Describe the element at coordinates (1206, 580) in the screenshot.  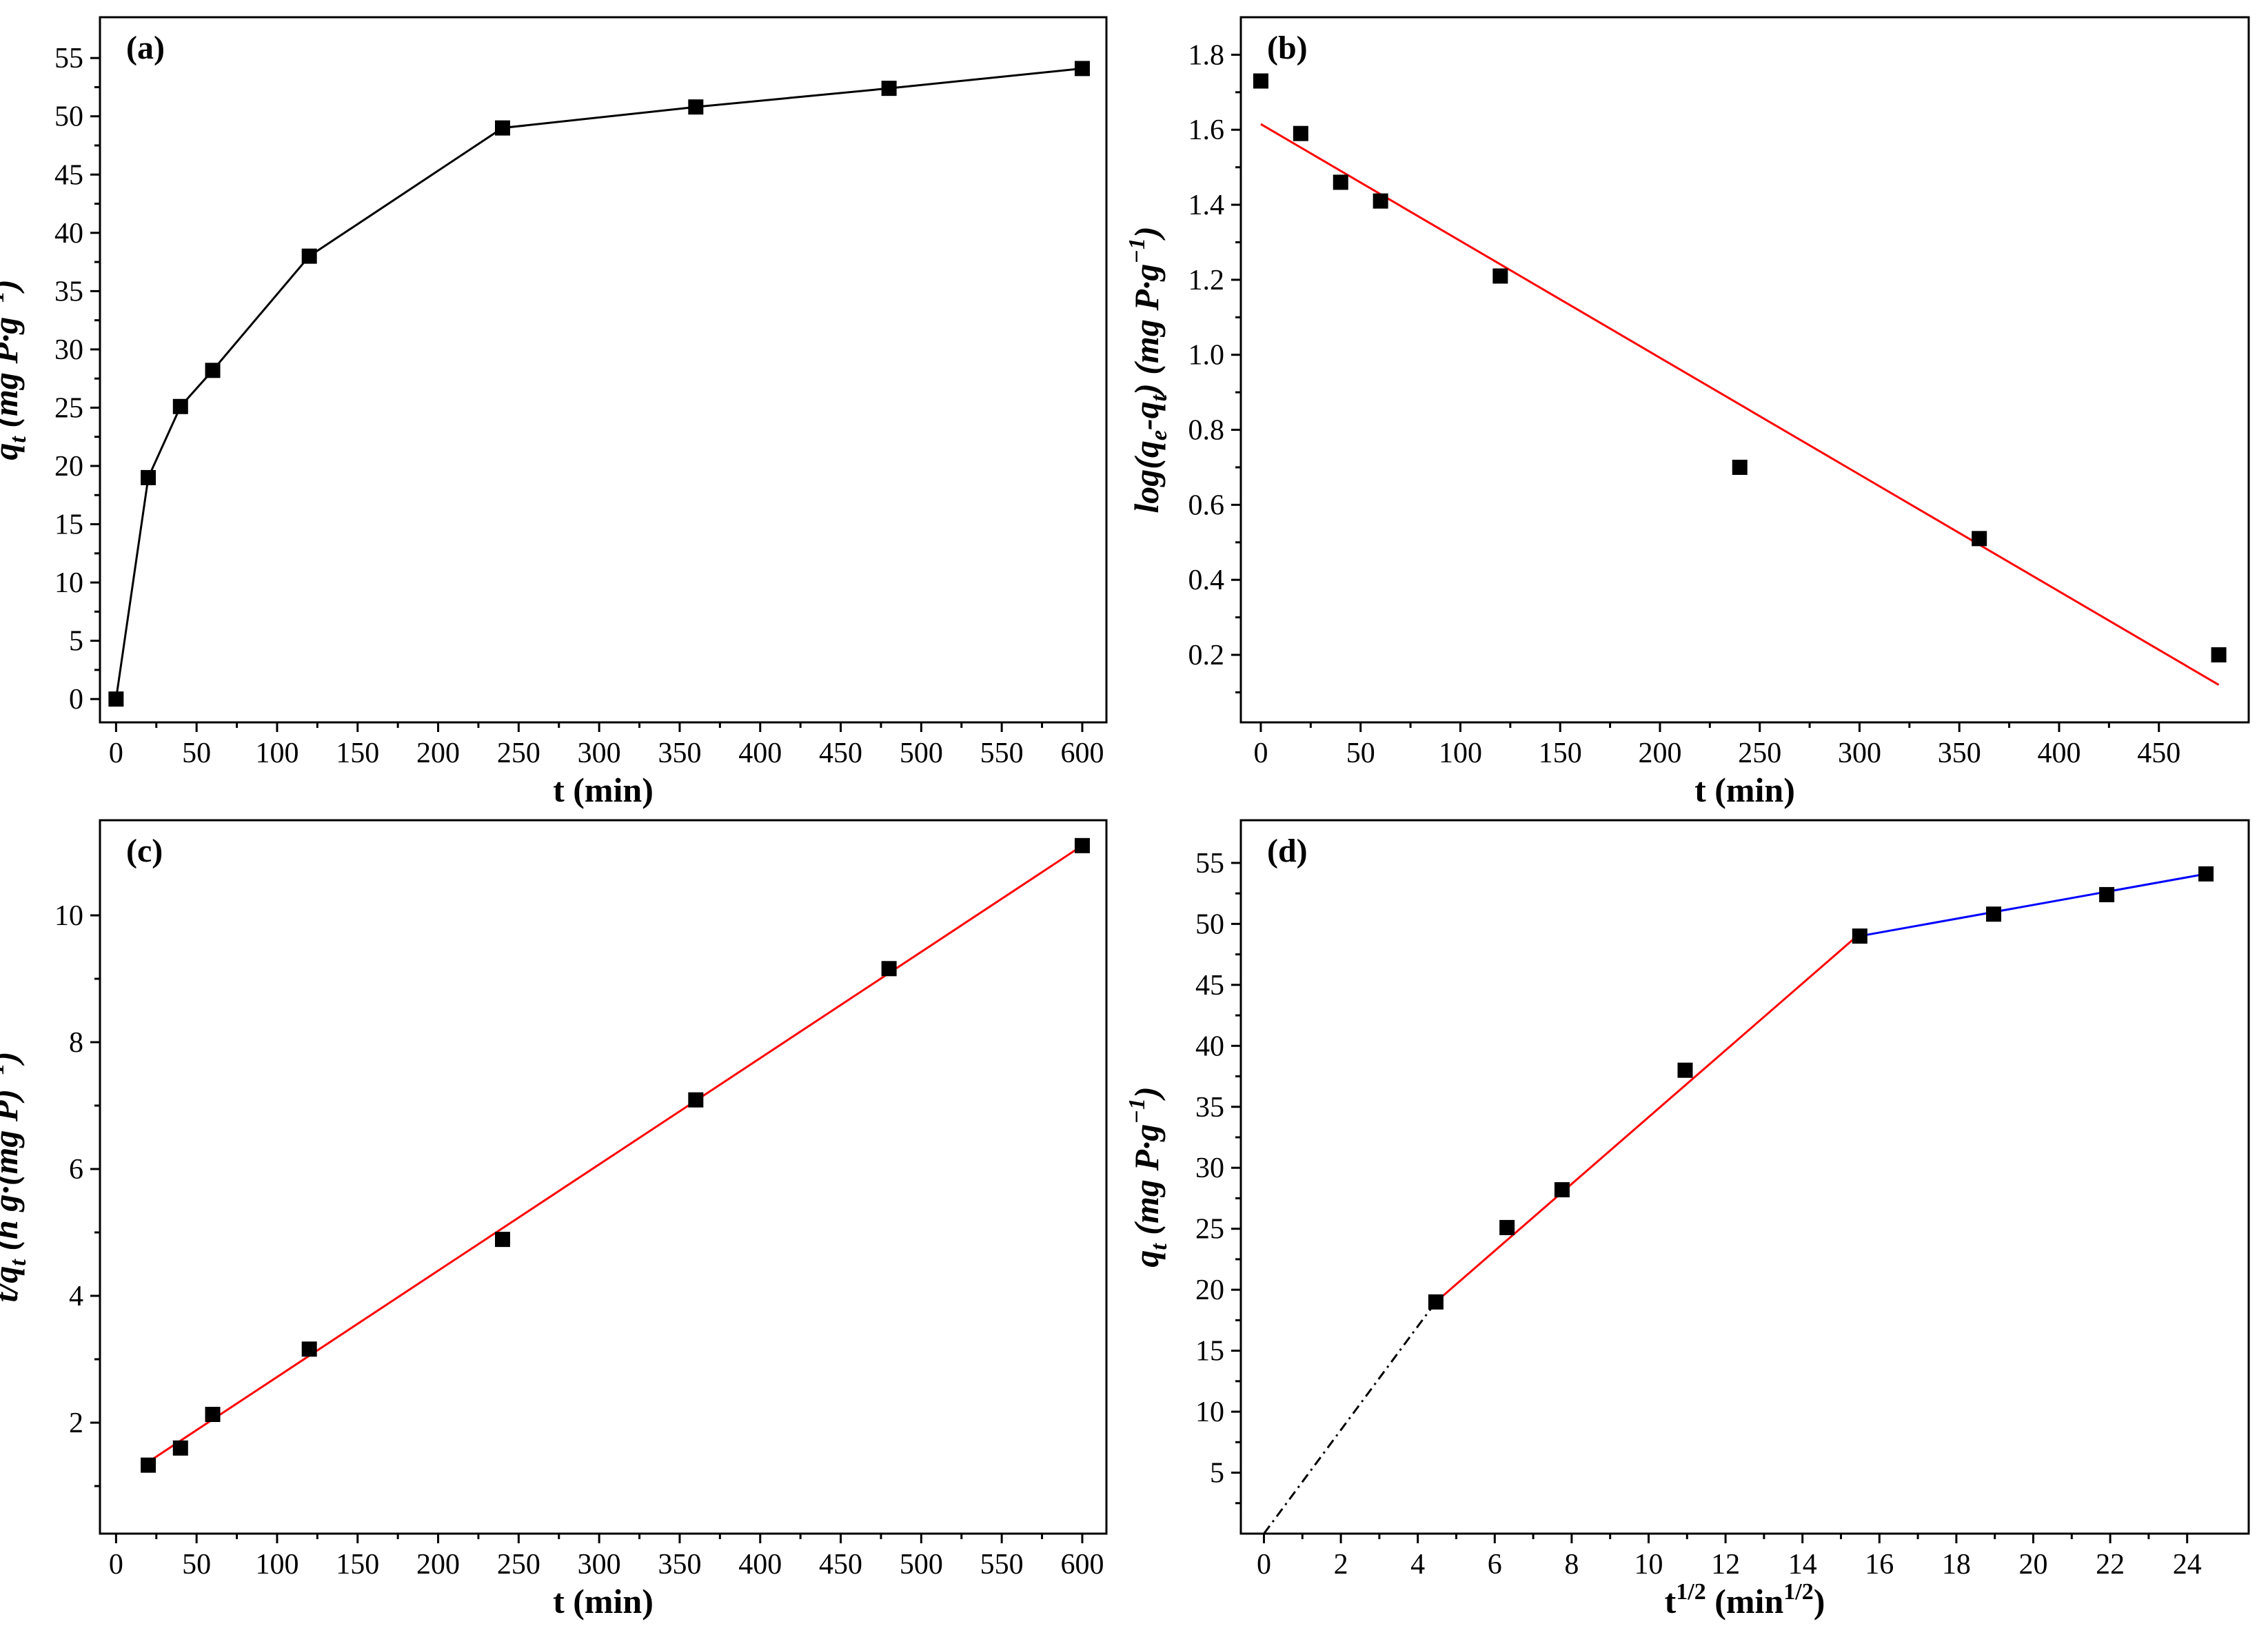
I see `y-tick-label: 0.4` at that location.